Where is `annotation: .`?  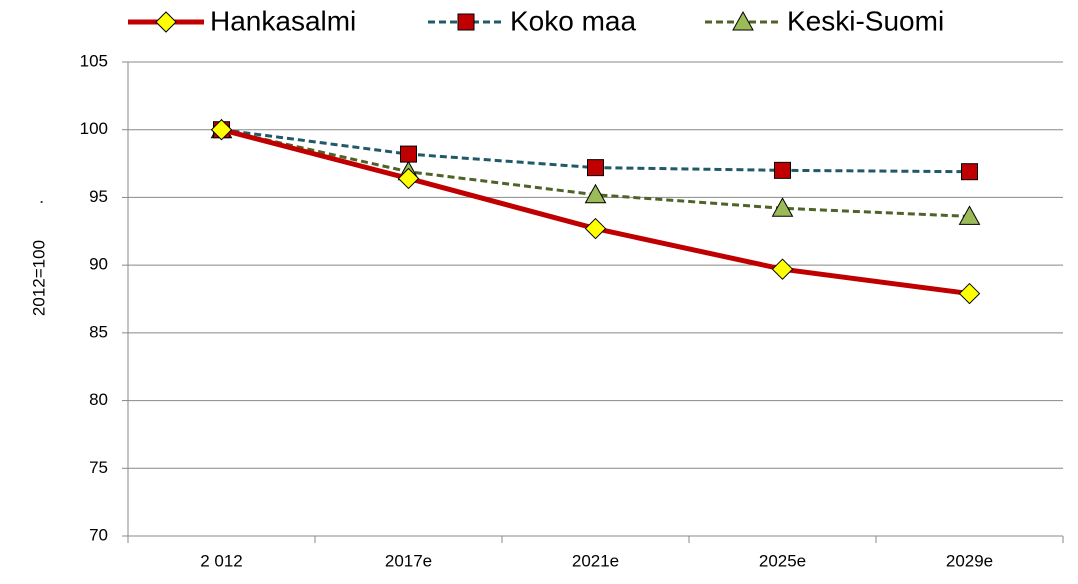 annotation: . is located at coordinates (36, 202).